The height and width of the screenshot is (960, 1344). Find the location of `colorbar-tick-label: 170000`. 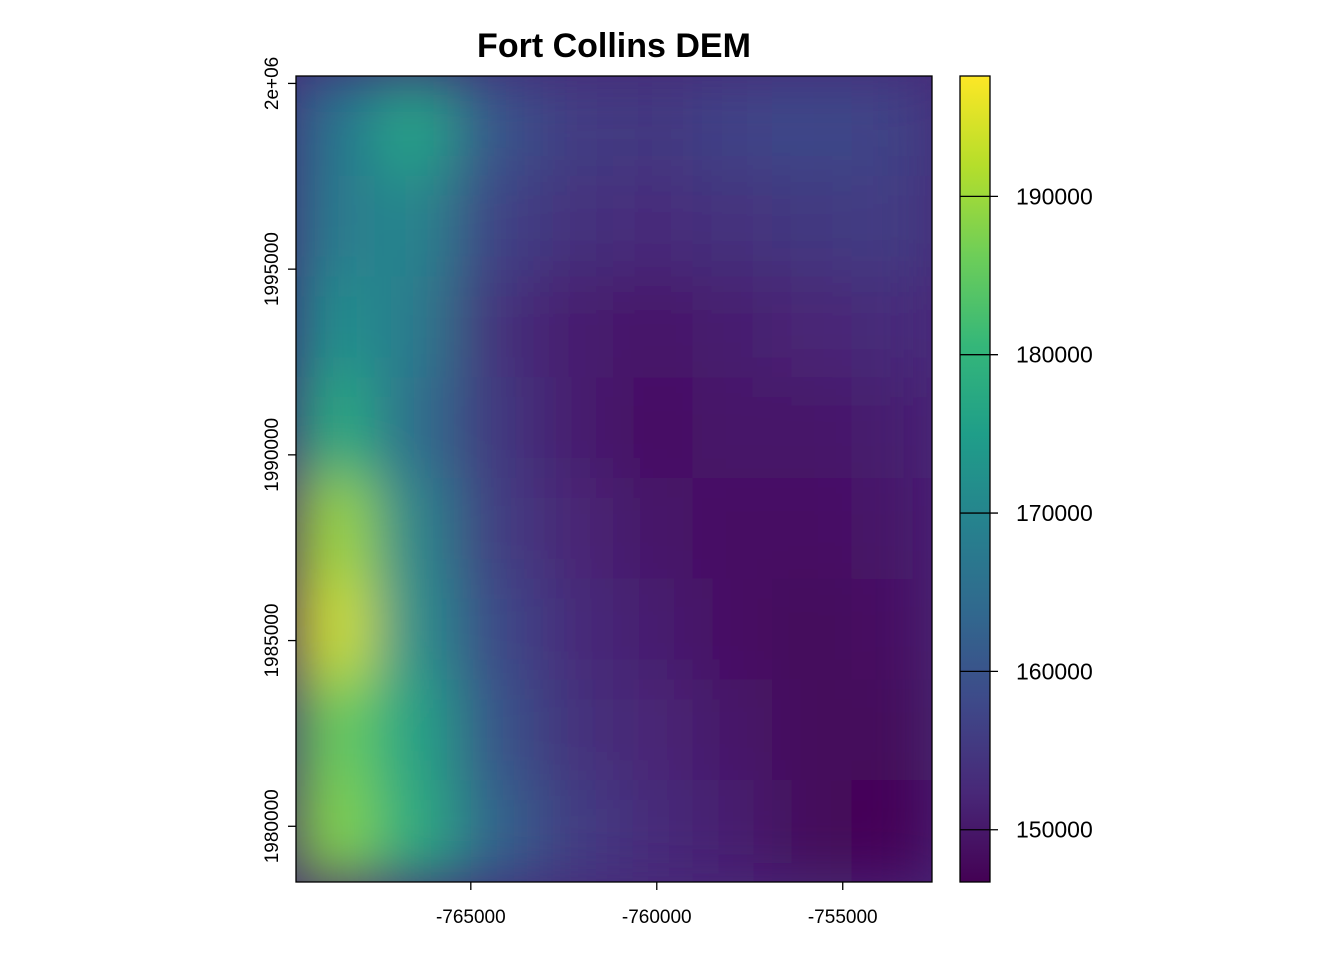

colorbar-tick-label: 170000 is located at coordinates (1054, 513).